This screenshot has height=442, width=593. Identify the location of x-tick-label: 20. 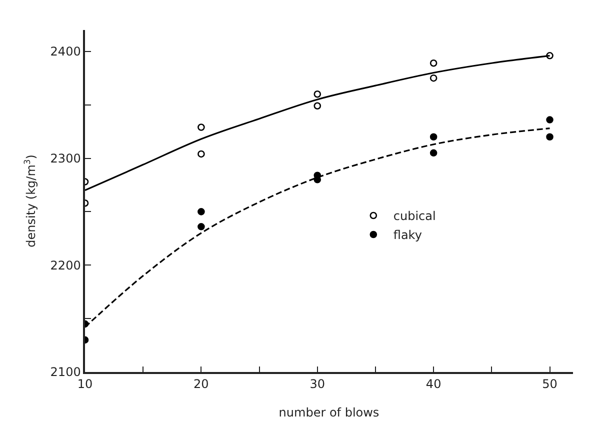
(201, 384).